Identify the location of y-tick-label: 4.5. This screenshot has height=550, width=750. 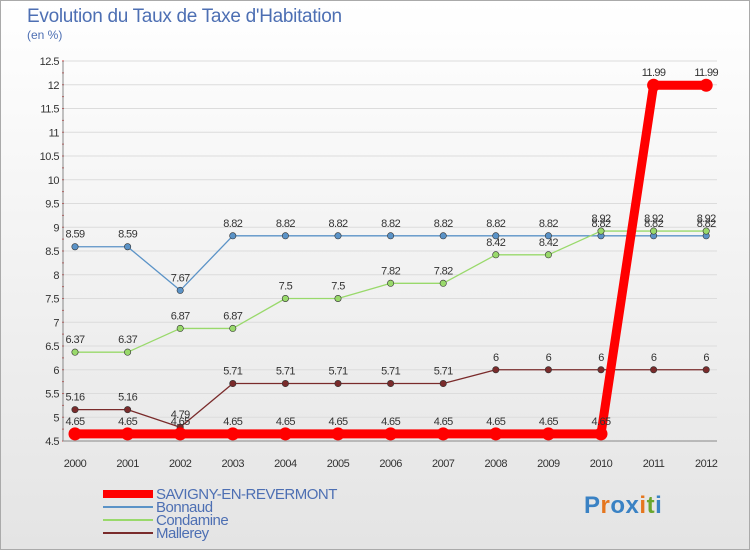
(52, 442).